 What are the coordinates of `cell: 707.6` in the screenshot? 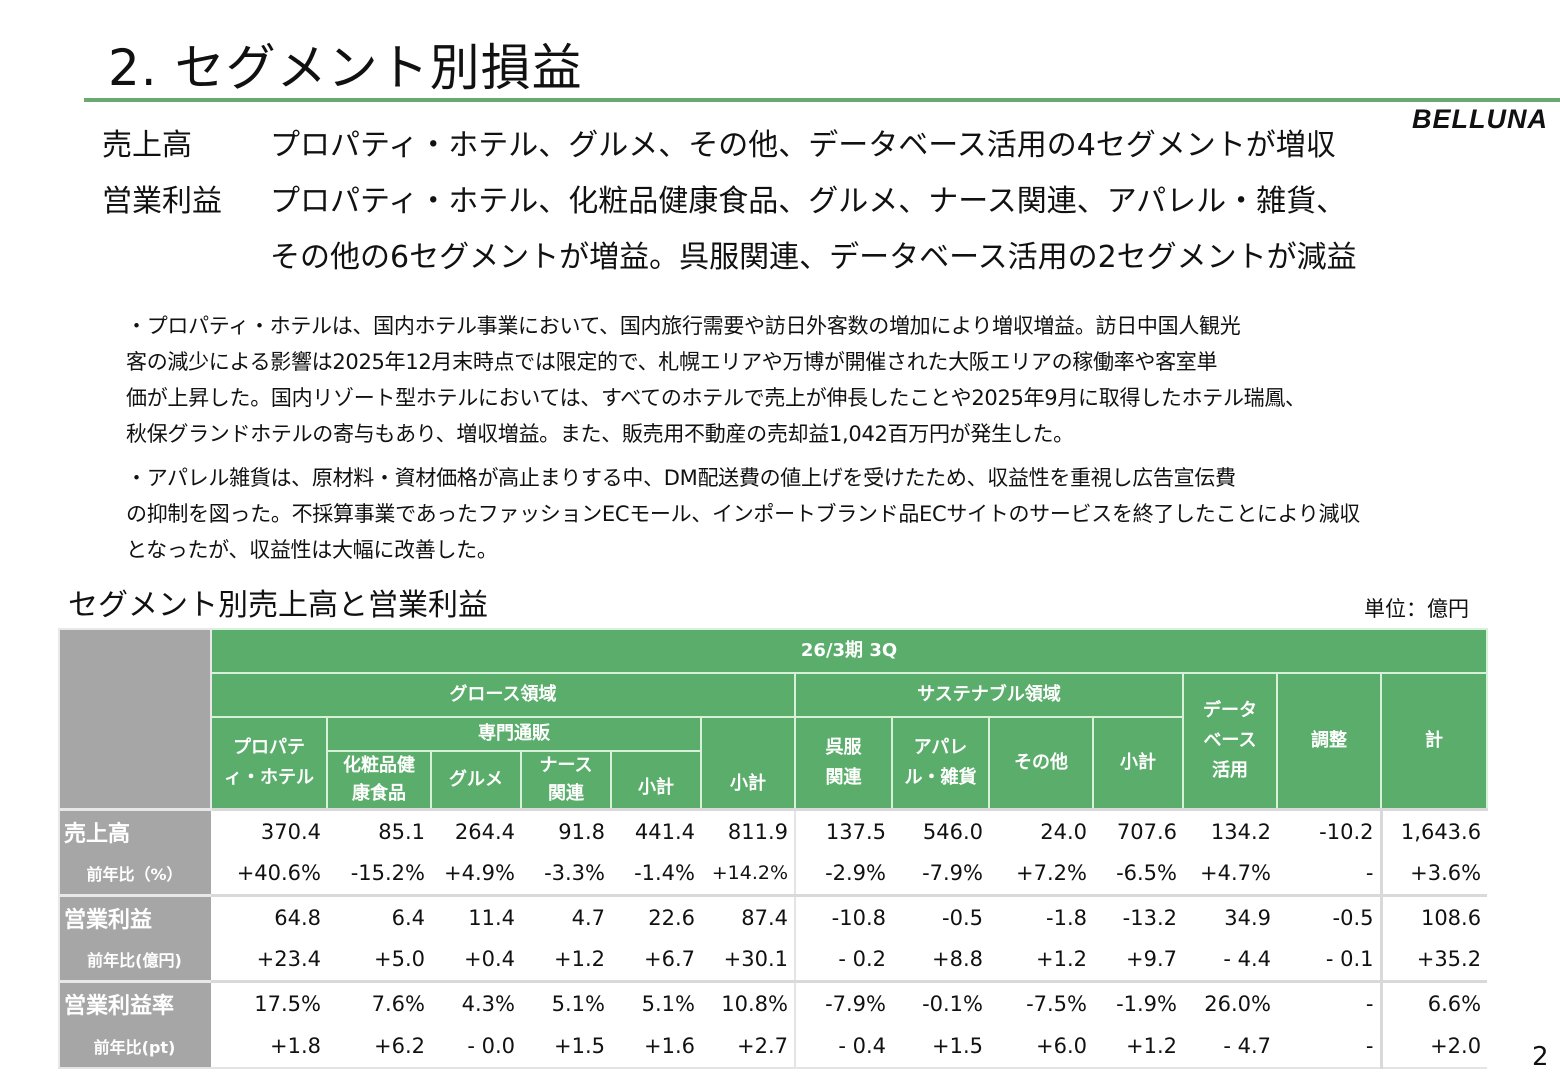 It's located at (1138, 830).